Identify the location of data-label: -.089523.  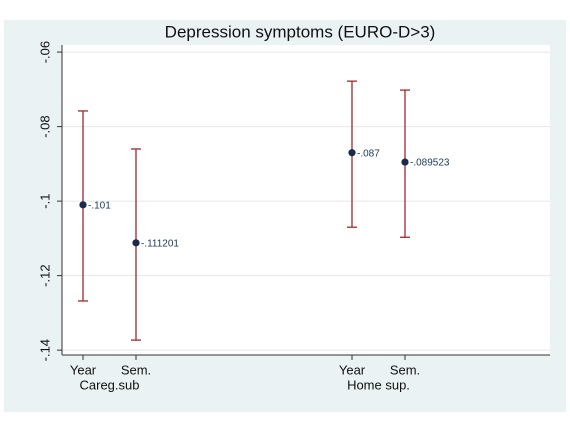
(430, 163).